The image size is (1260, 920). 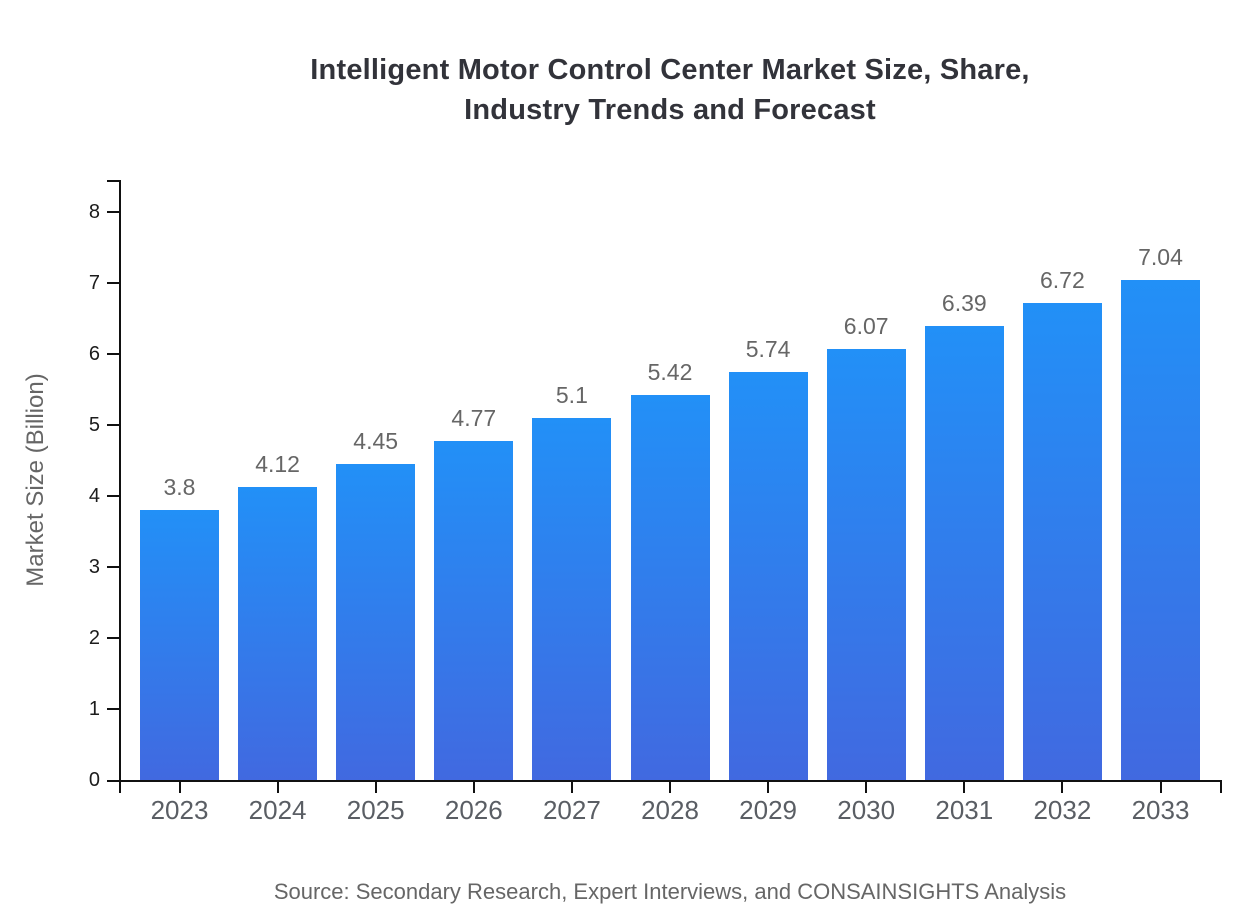 I want to click on y-tick-label: 3, so click(x=94, y=567).